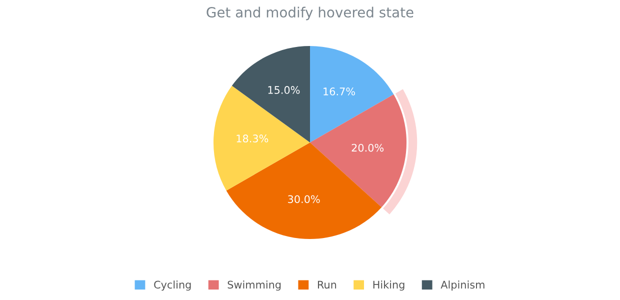 This screenshot has width=620, height=300. What do you see at coordinates (252, 138) in the screenshot?
I see `data-label: 18.3%` at bounding box center [252, 138].